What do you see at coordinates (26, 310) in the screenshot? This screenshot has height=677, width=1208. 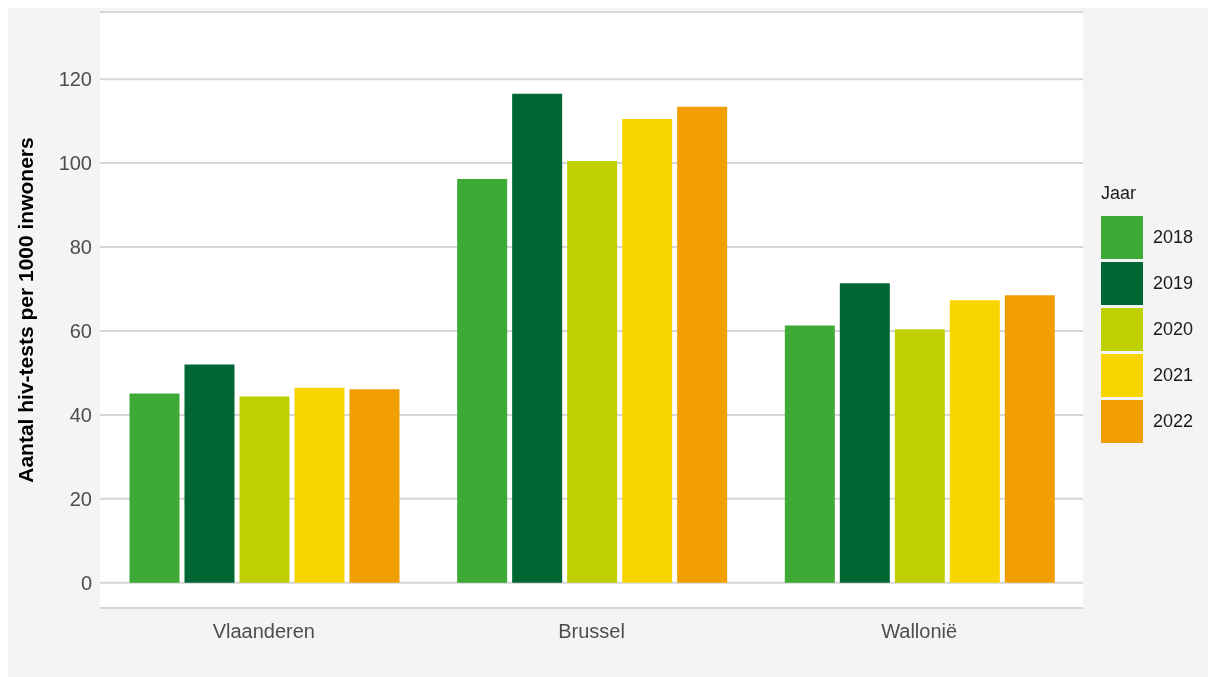 I see `y-axis-title: Aantal hiv-tests per 1000 inwoners` at bounding box center [26, 310].